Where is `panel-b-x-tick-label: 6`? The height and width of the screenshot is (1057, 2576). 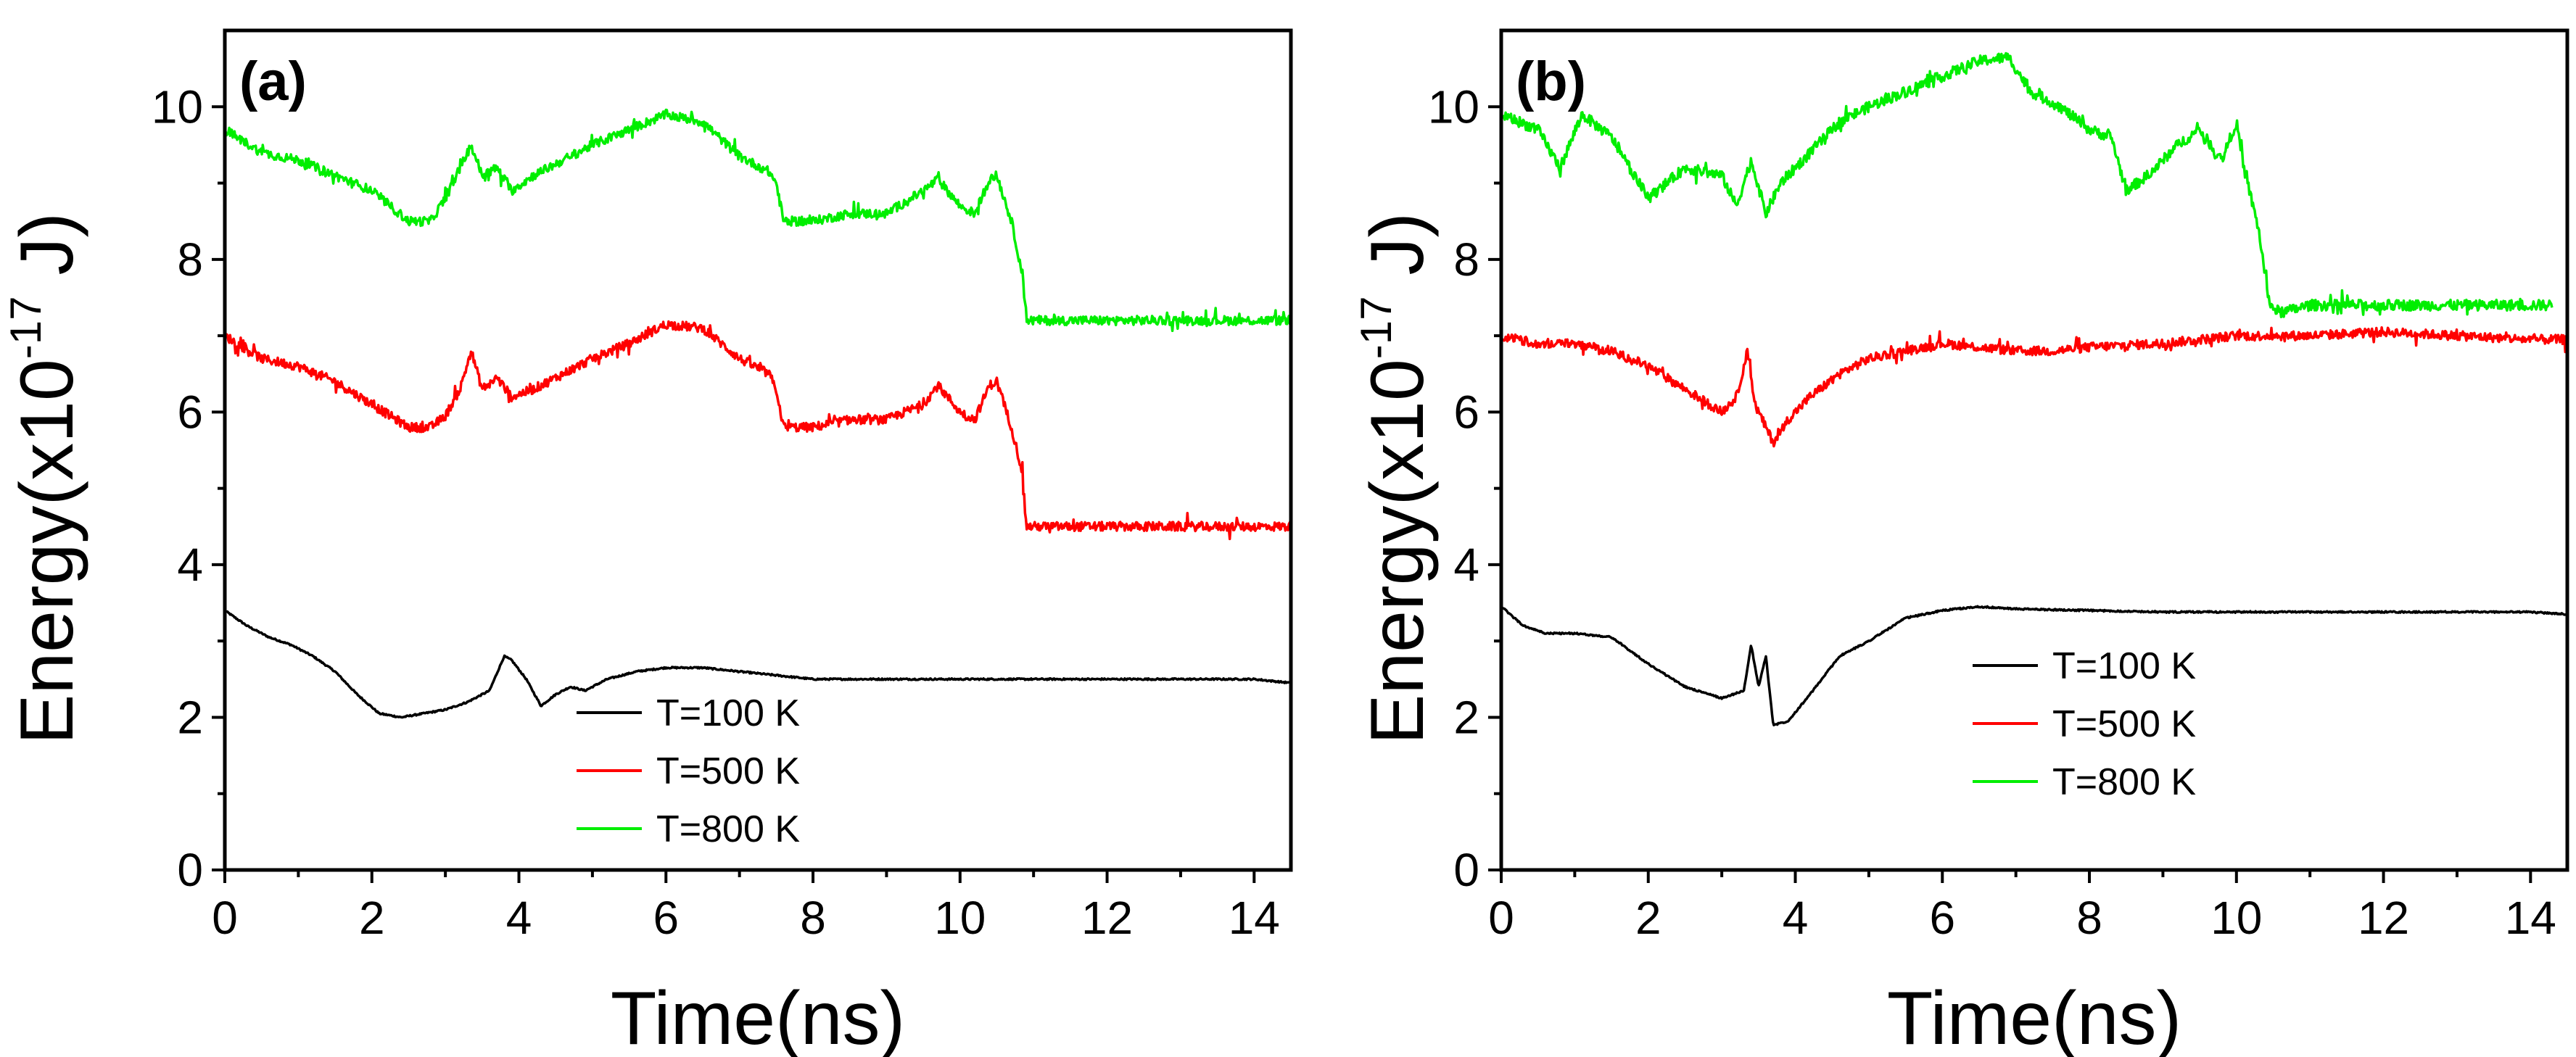
panel-b-x-tick-label: 6 is located at coordinates (1942, 918).